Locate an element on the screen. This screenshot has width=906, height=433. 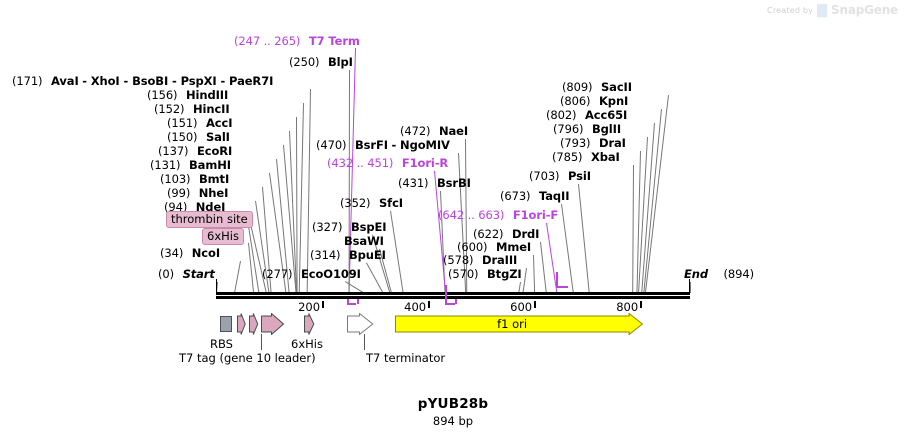
label-bsrbi: (431) BsrBI is located at coordinates (434, 183).